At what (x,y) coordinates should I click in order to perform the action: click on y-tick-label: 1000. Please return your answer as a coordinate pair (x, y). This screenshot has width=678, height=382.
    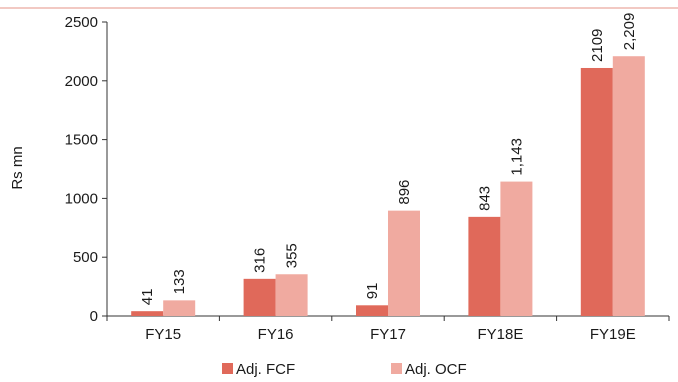
    Looking at the image, I should click on (81, 198).